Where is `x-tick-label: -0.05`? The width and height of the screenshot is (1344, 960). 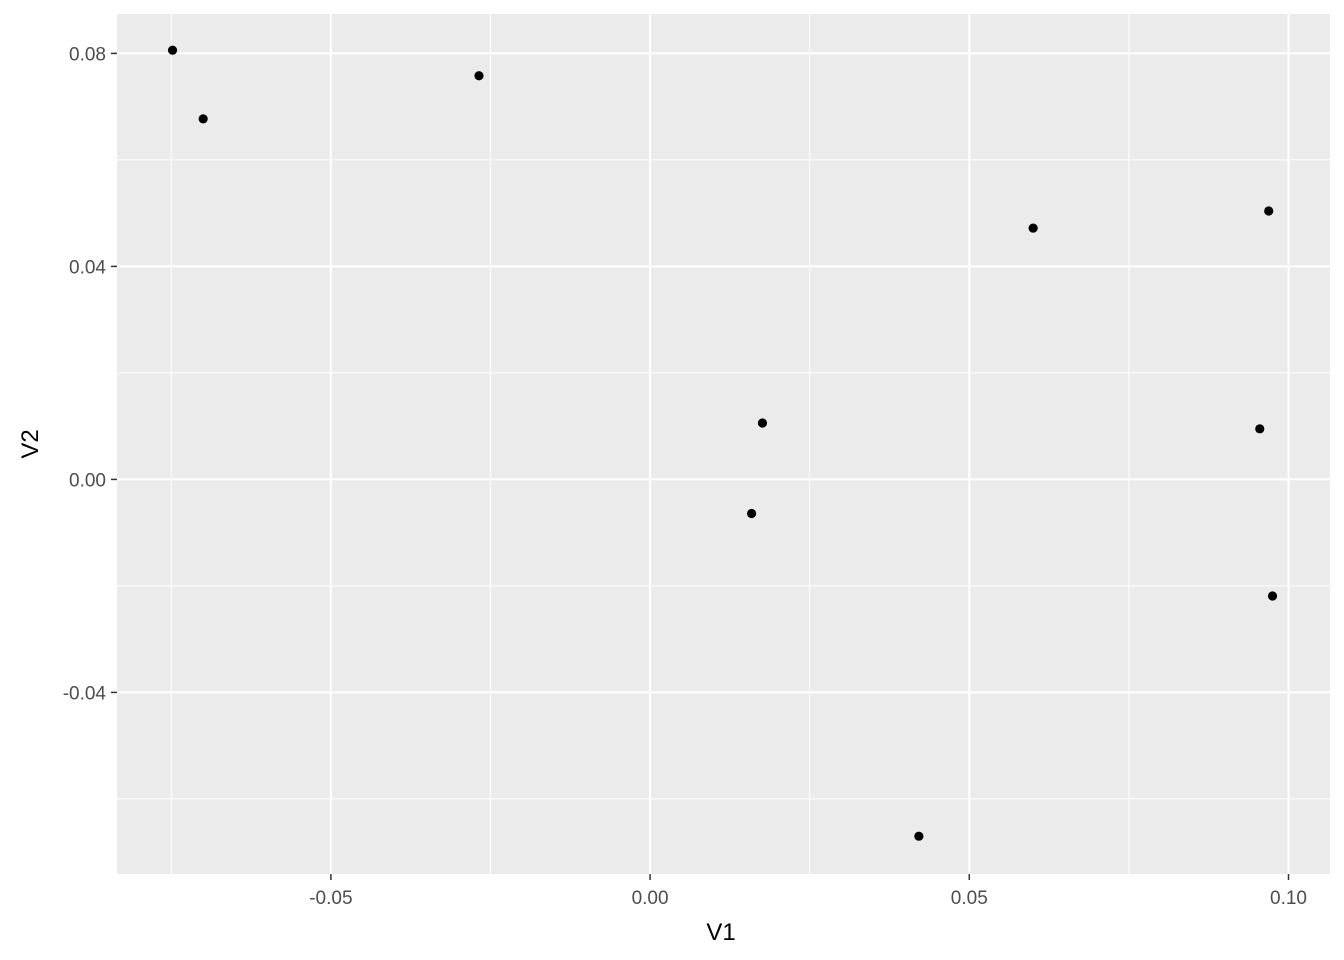
x-tick-label: -0.05 is located at coordinates (330, 898).